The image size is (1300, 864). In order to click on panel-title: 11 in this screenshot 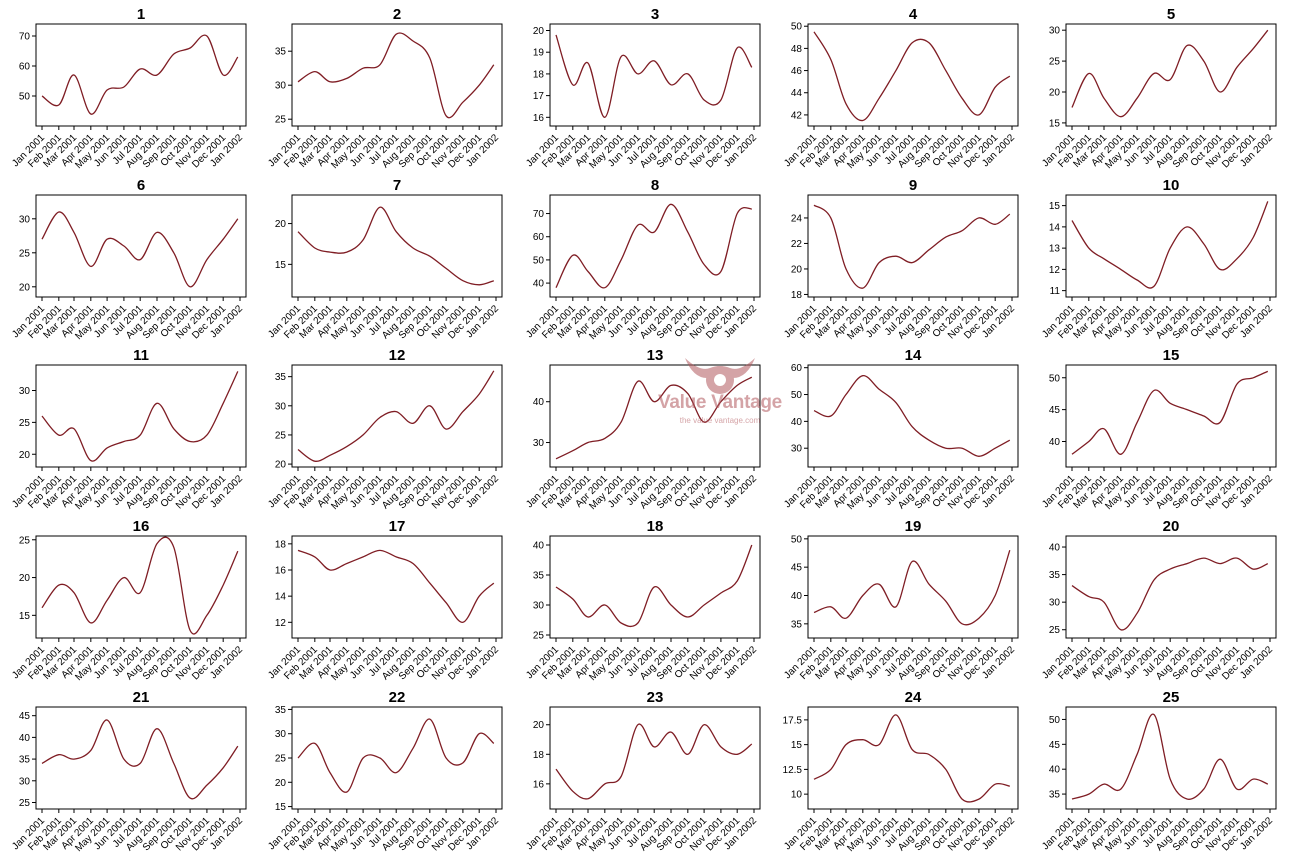, I will do `click(141, 355)`.